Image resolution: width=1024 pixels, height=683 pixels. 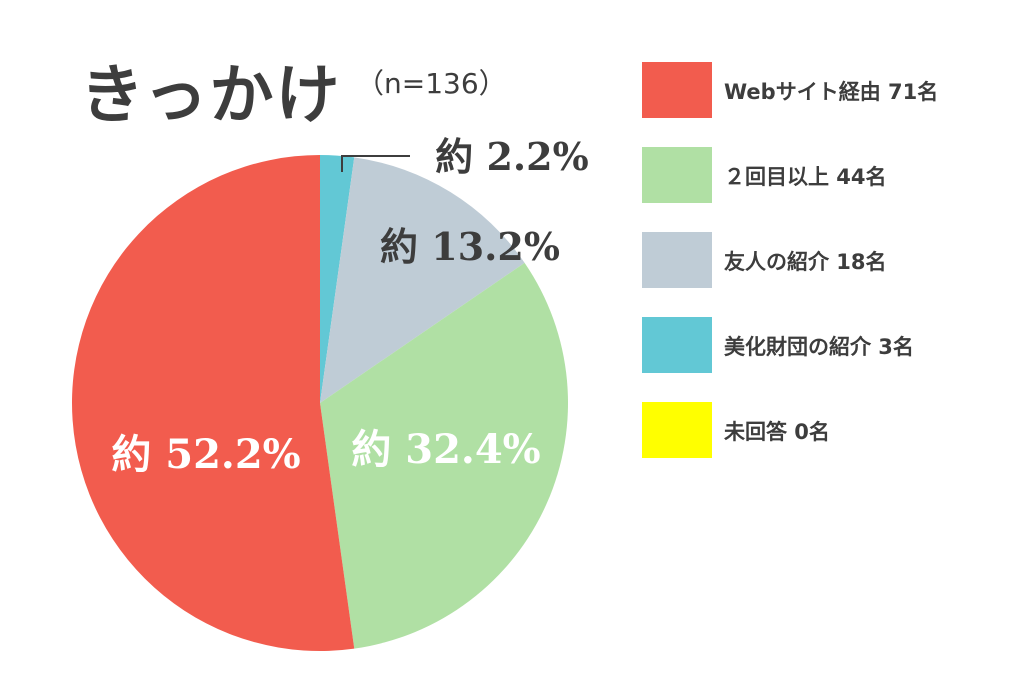 What do you see at coordinates (805, 262) in the screenshot?
I see `legend-label: 友人の紹介 18名` at bounding box center [805, 262].